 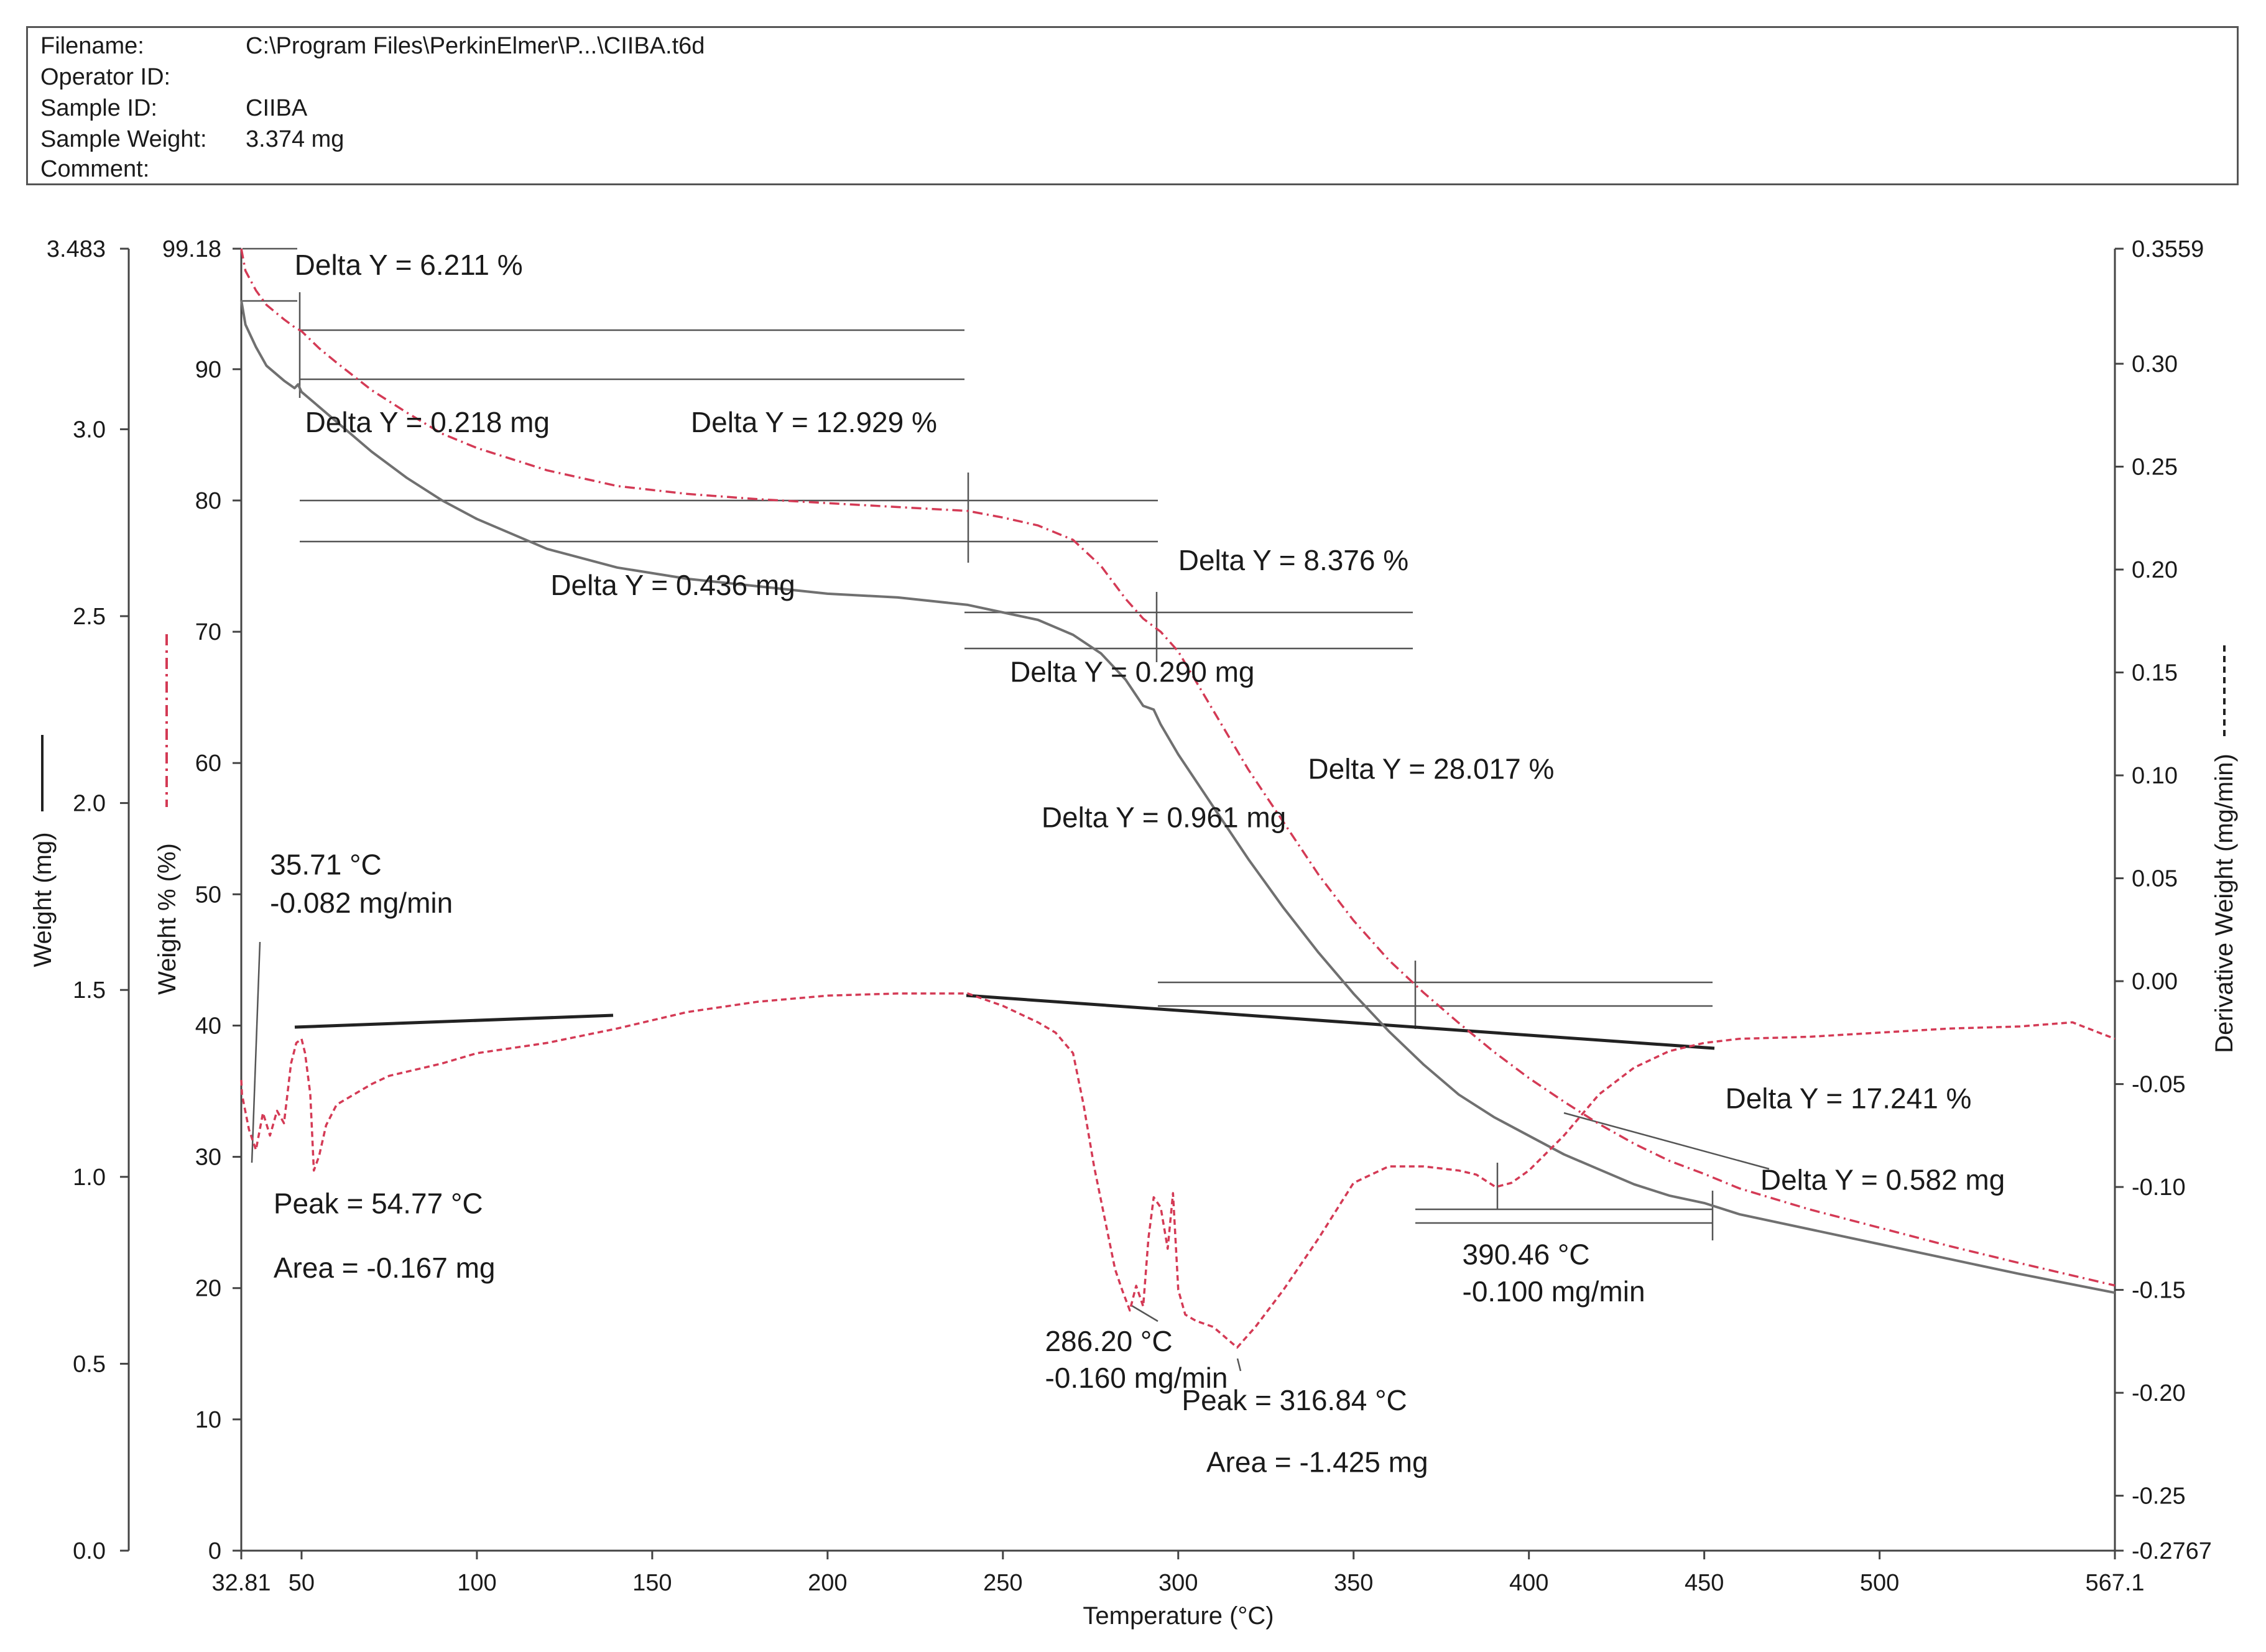 What do you see at coordinates (1002, 1583) in the screenshot?
I see `x-tick-label: 250` at bounding box center [1002, 1583].